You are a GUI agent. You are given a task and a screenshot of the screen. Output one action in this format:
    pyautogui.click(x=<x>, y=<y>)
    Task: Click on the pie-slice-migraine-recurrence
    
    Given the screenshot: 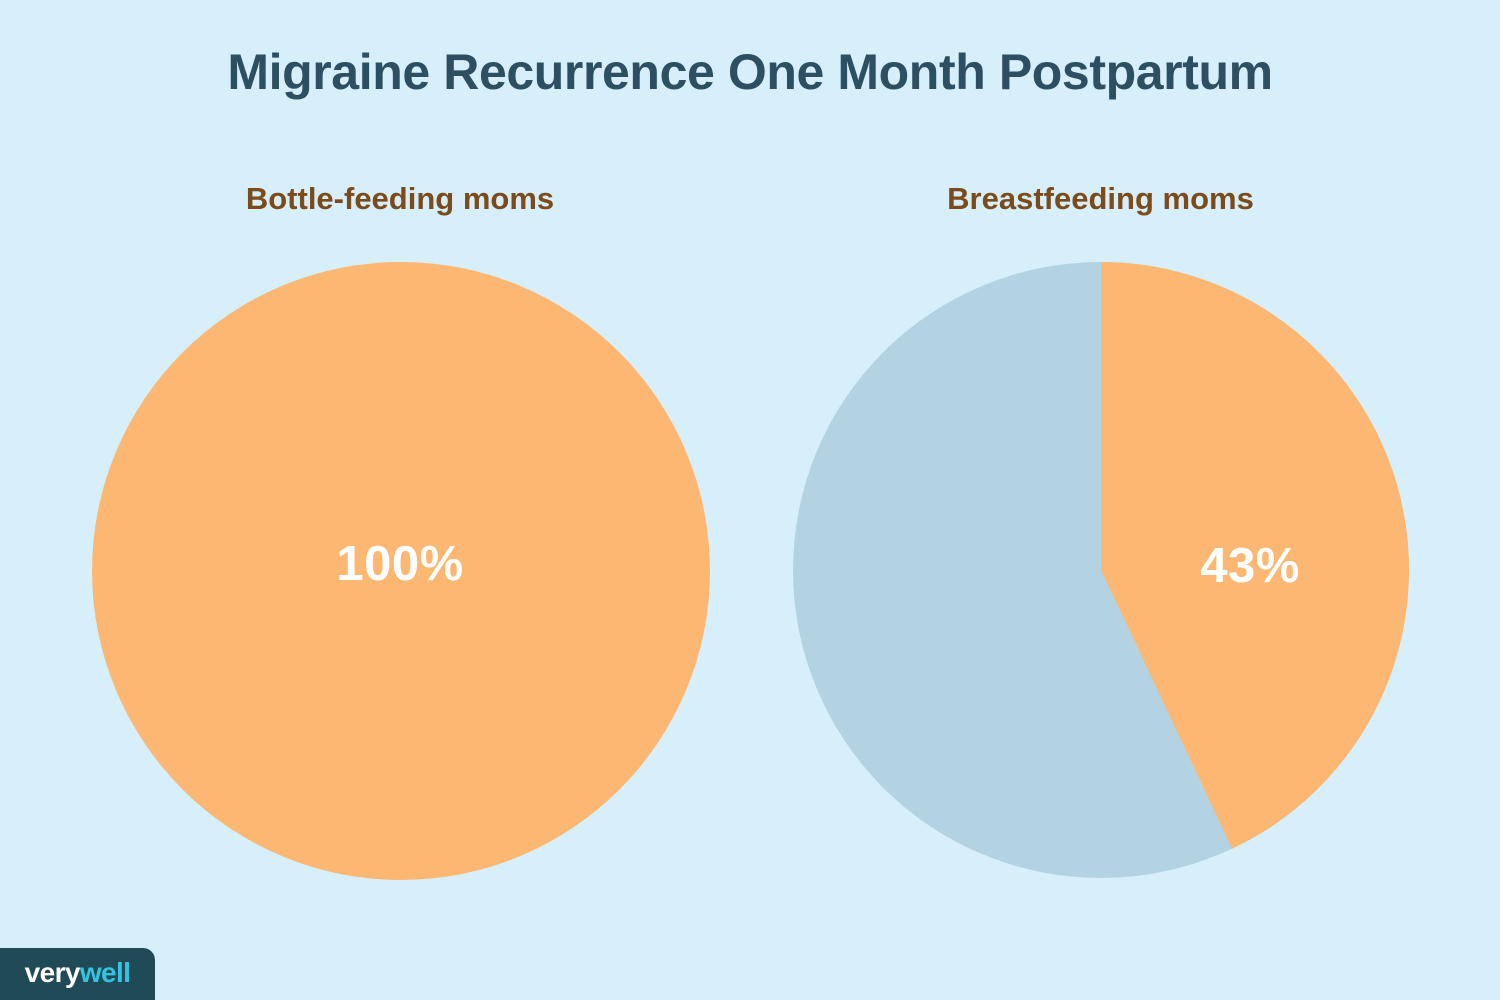 What is the action you would take?
    pyautogui.click(x=1255, y=555)
    